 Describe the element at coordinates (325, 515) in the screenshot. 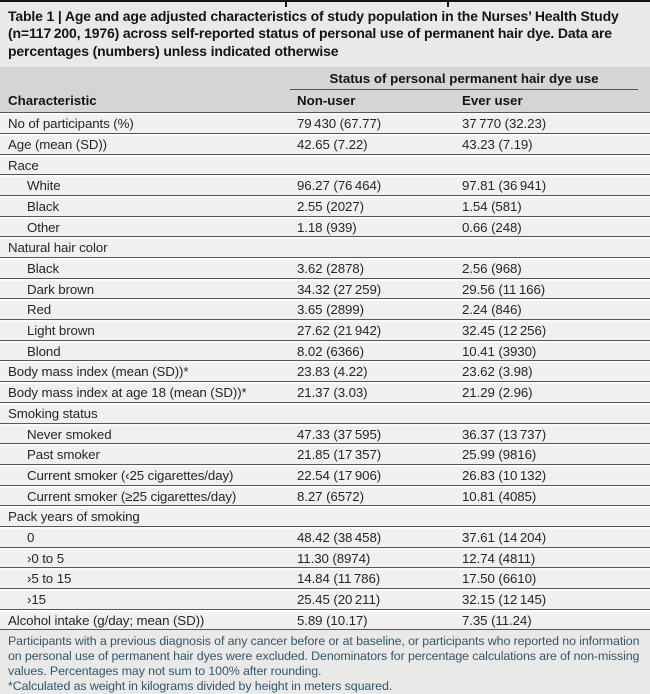

I see `section-row: Pack years of smoking` at that location.